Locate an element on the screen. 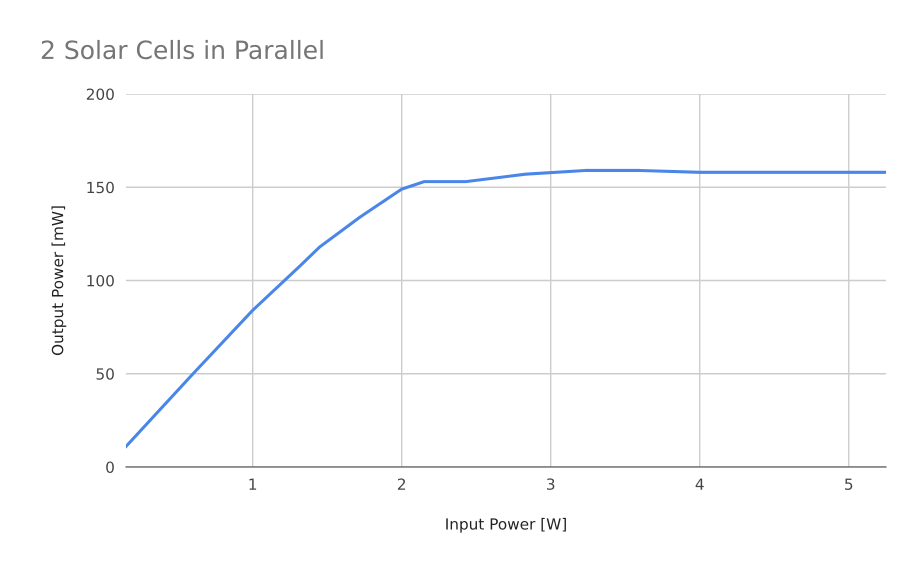 The width and height of the screenshot is (903, 564). x-tick-label: 3 is located at coordinates (550, 484).